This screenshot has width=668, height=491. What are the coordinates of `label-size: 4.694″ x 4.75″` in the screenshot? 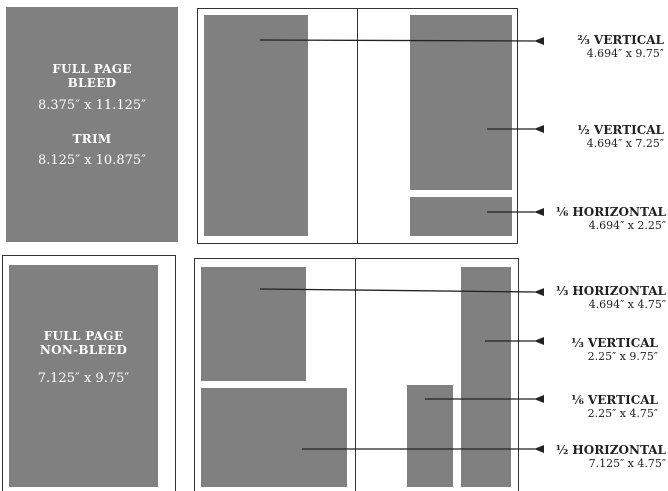 It's located at (627, 304).